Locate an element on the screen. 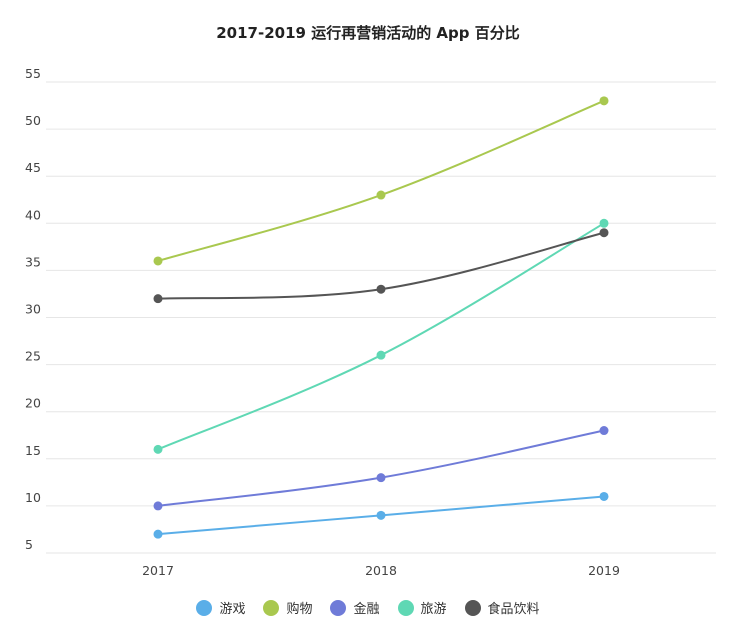 Image resolution: width=736 pixels, height=632 pixels. y-tick-label: 5 is located at coordinates (29, 544).